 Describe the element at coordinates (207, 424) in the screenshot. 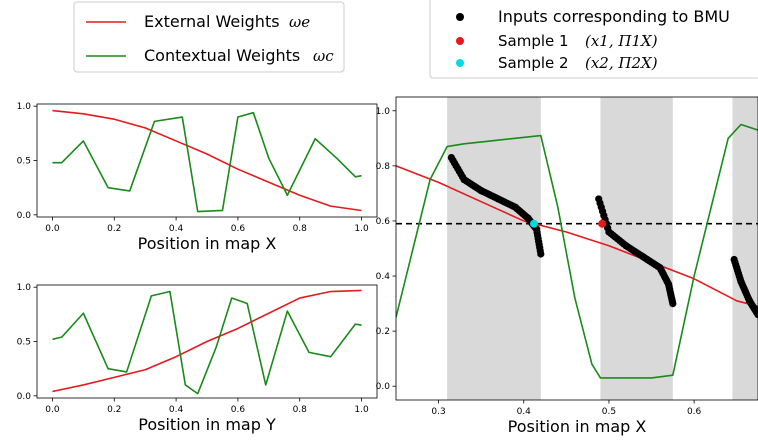

I see `x-axis-label: Position in map Y` at that location.